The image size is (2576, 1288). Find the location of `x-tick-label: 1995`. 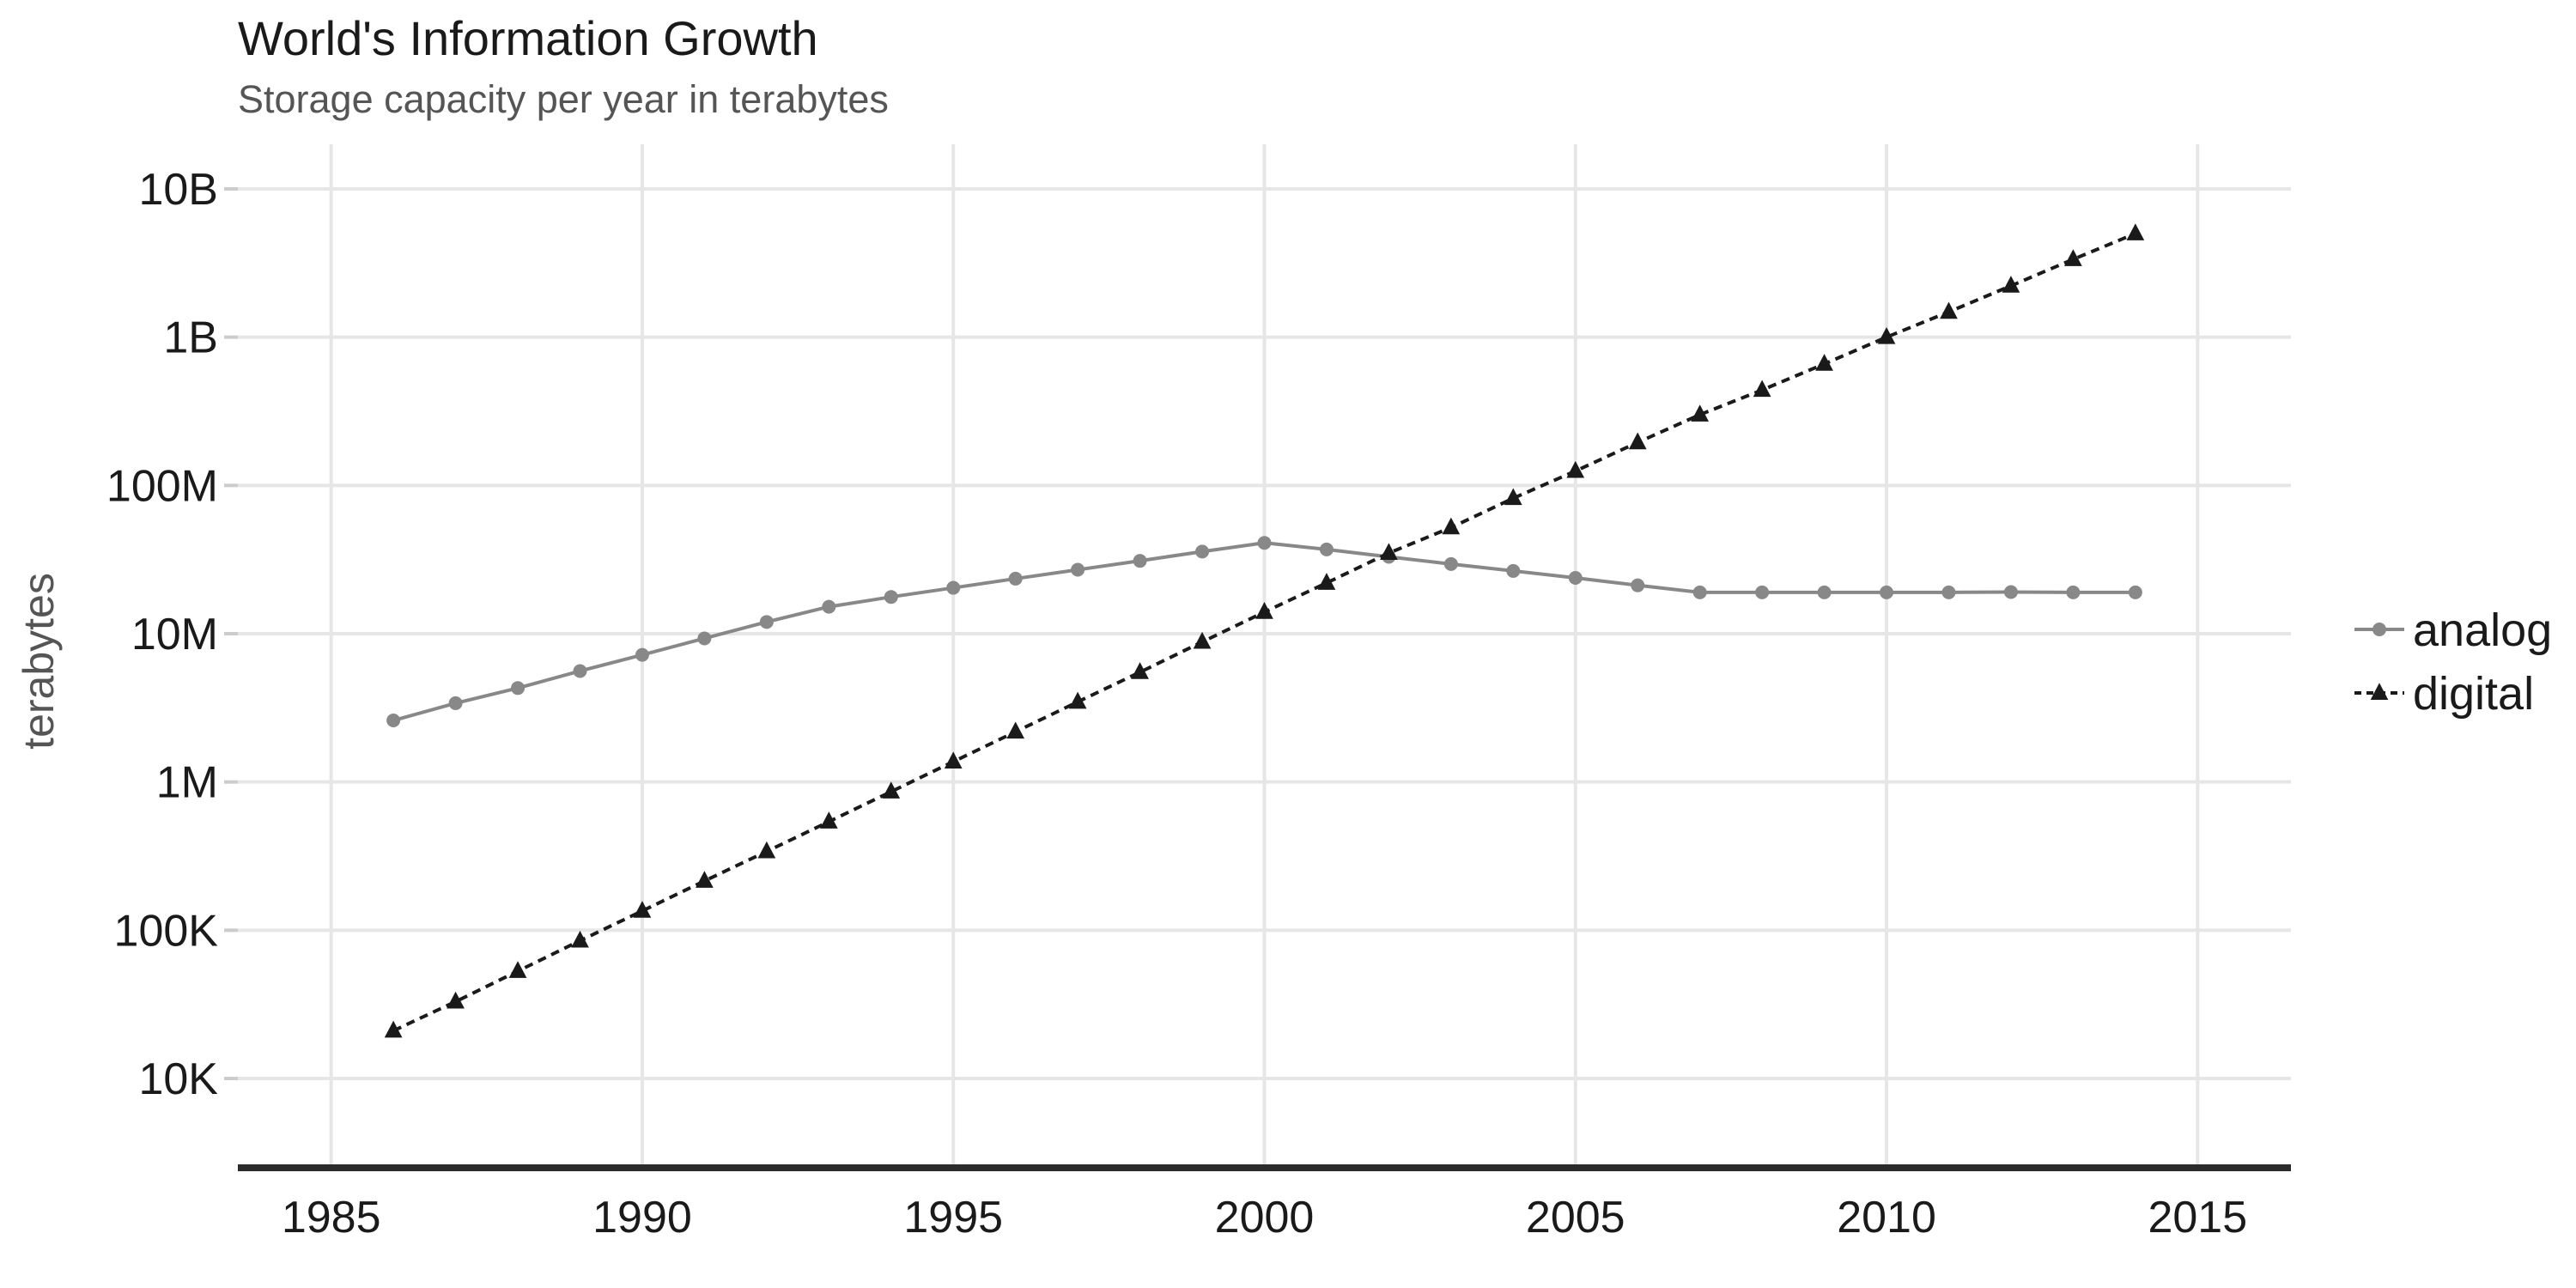

x-tick-label: 1995 is located at coordinates (953, 1217).